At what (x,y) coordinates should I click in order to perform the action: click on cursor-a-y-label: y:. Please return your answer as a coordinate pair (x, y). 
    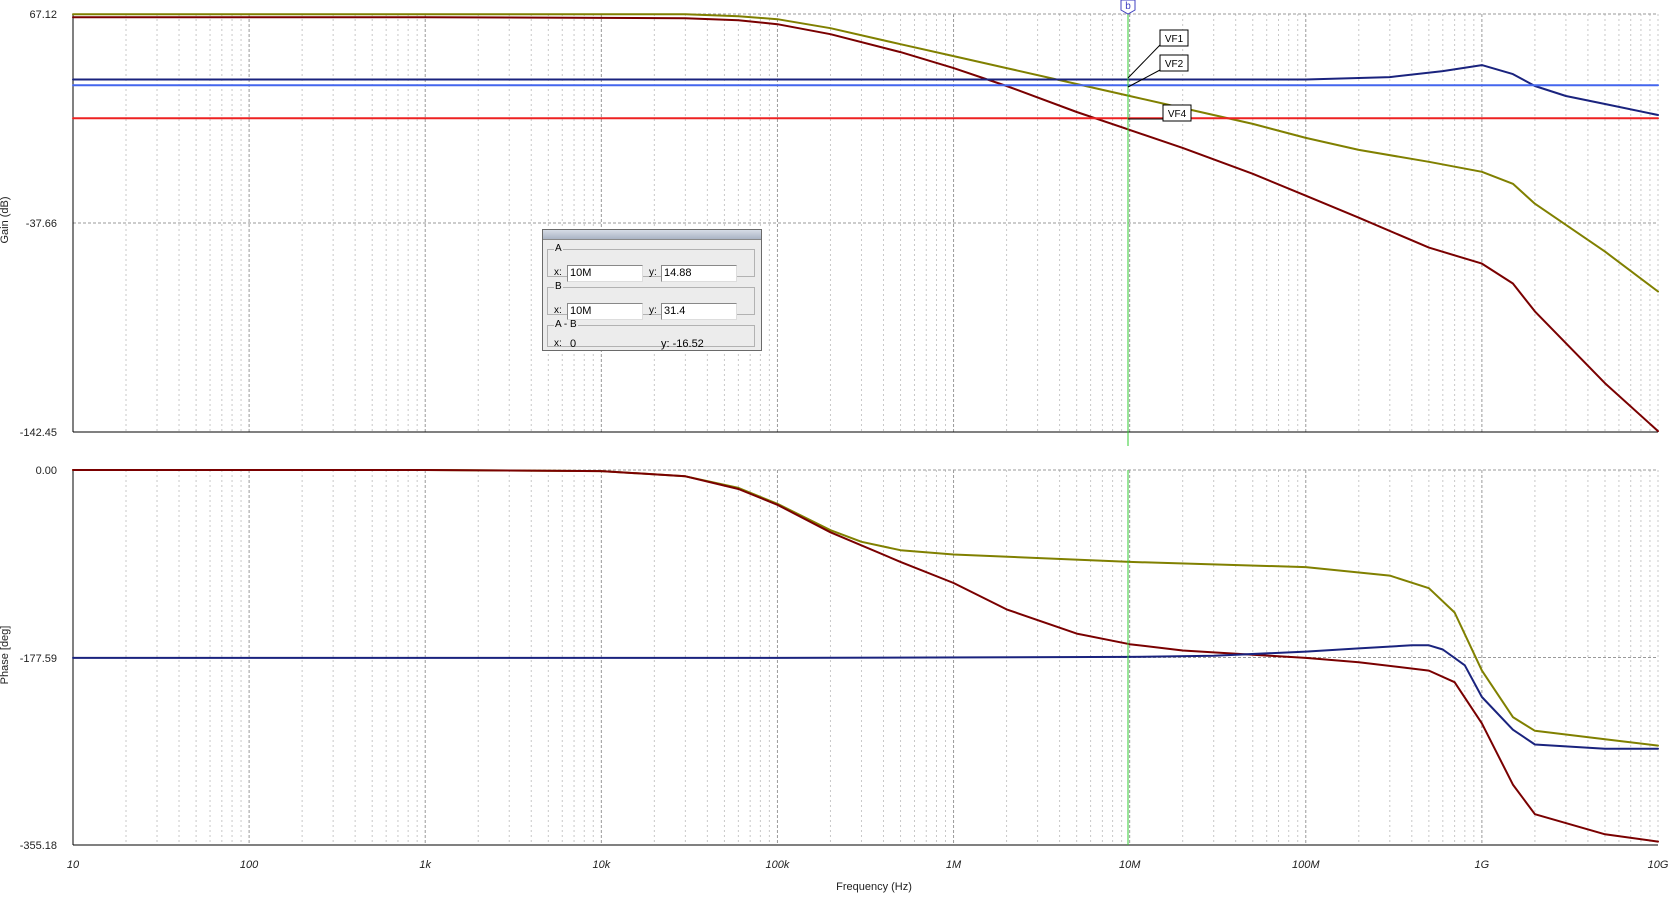
    Looking at the image, I should click on (653, 272).